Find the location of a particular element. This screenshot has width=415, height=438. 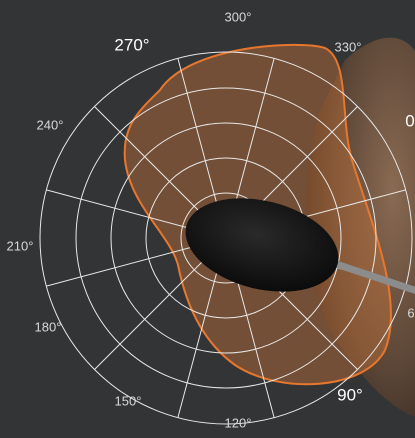

mic-foam is located at coordinates (262, 245).